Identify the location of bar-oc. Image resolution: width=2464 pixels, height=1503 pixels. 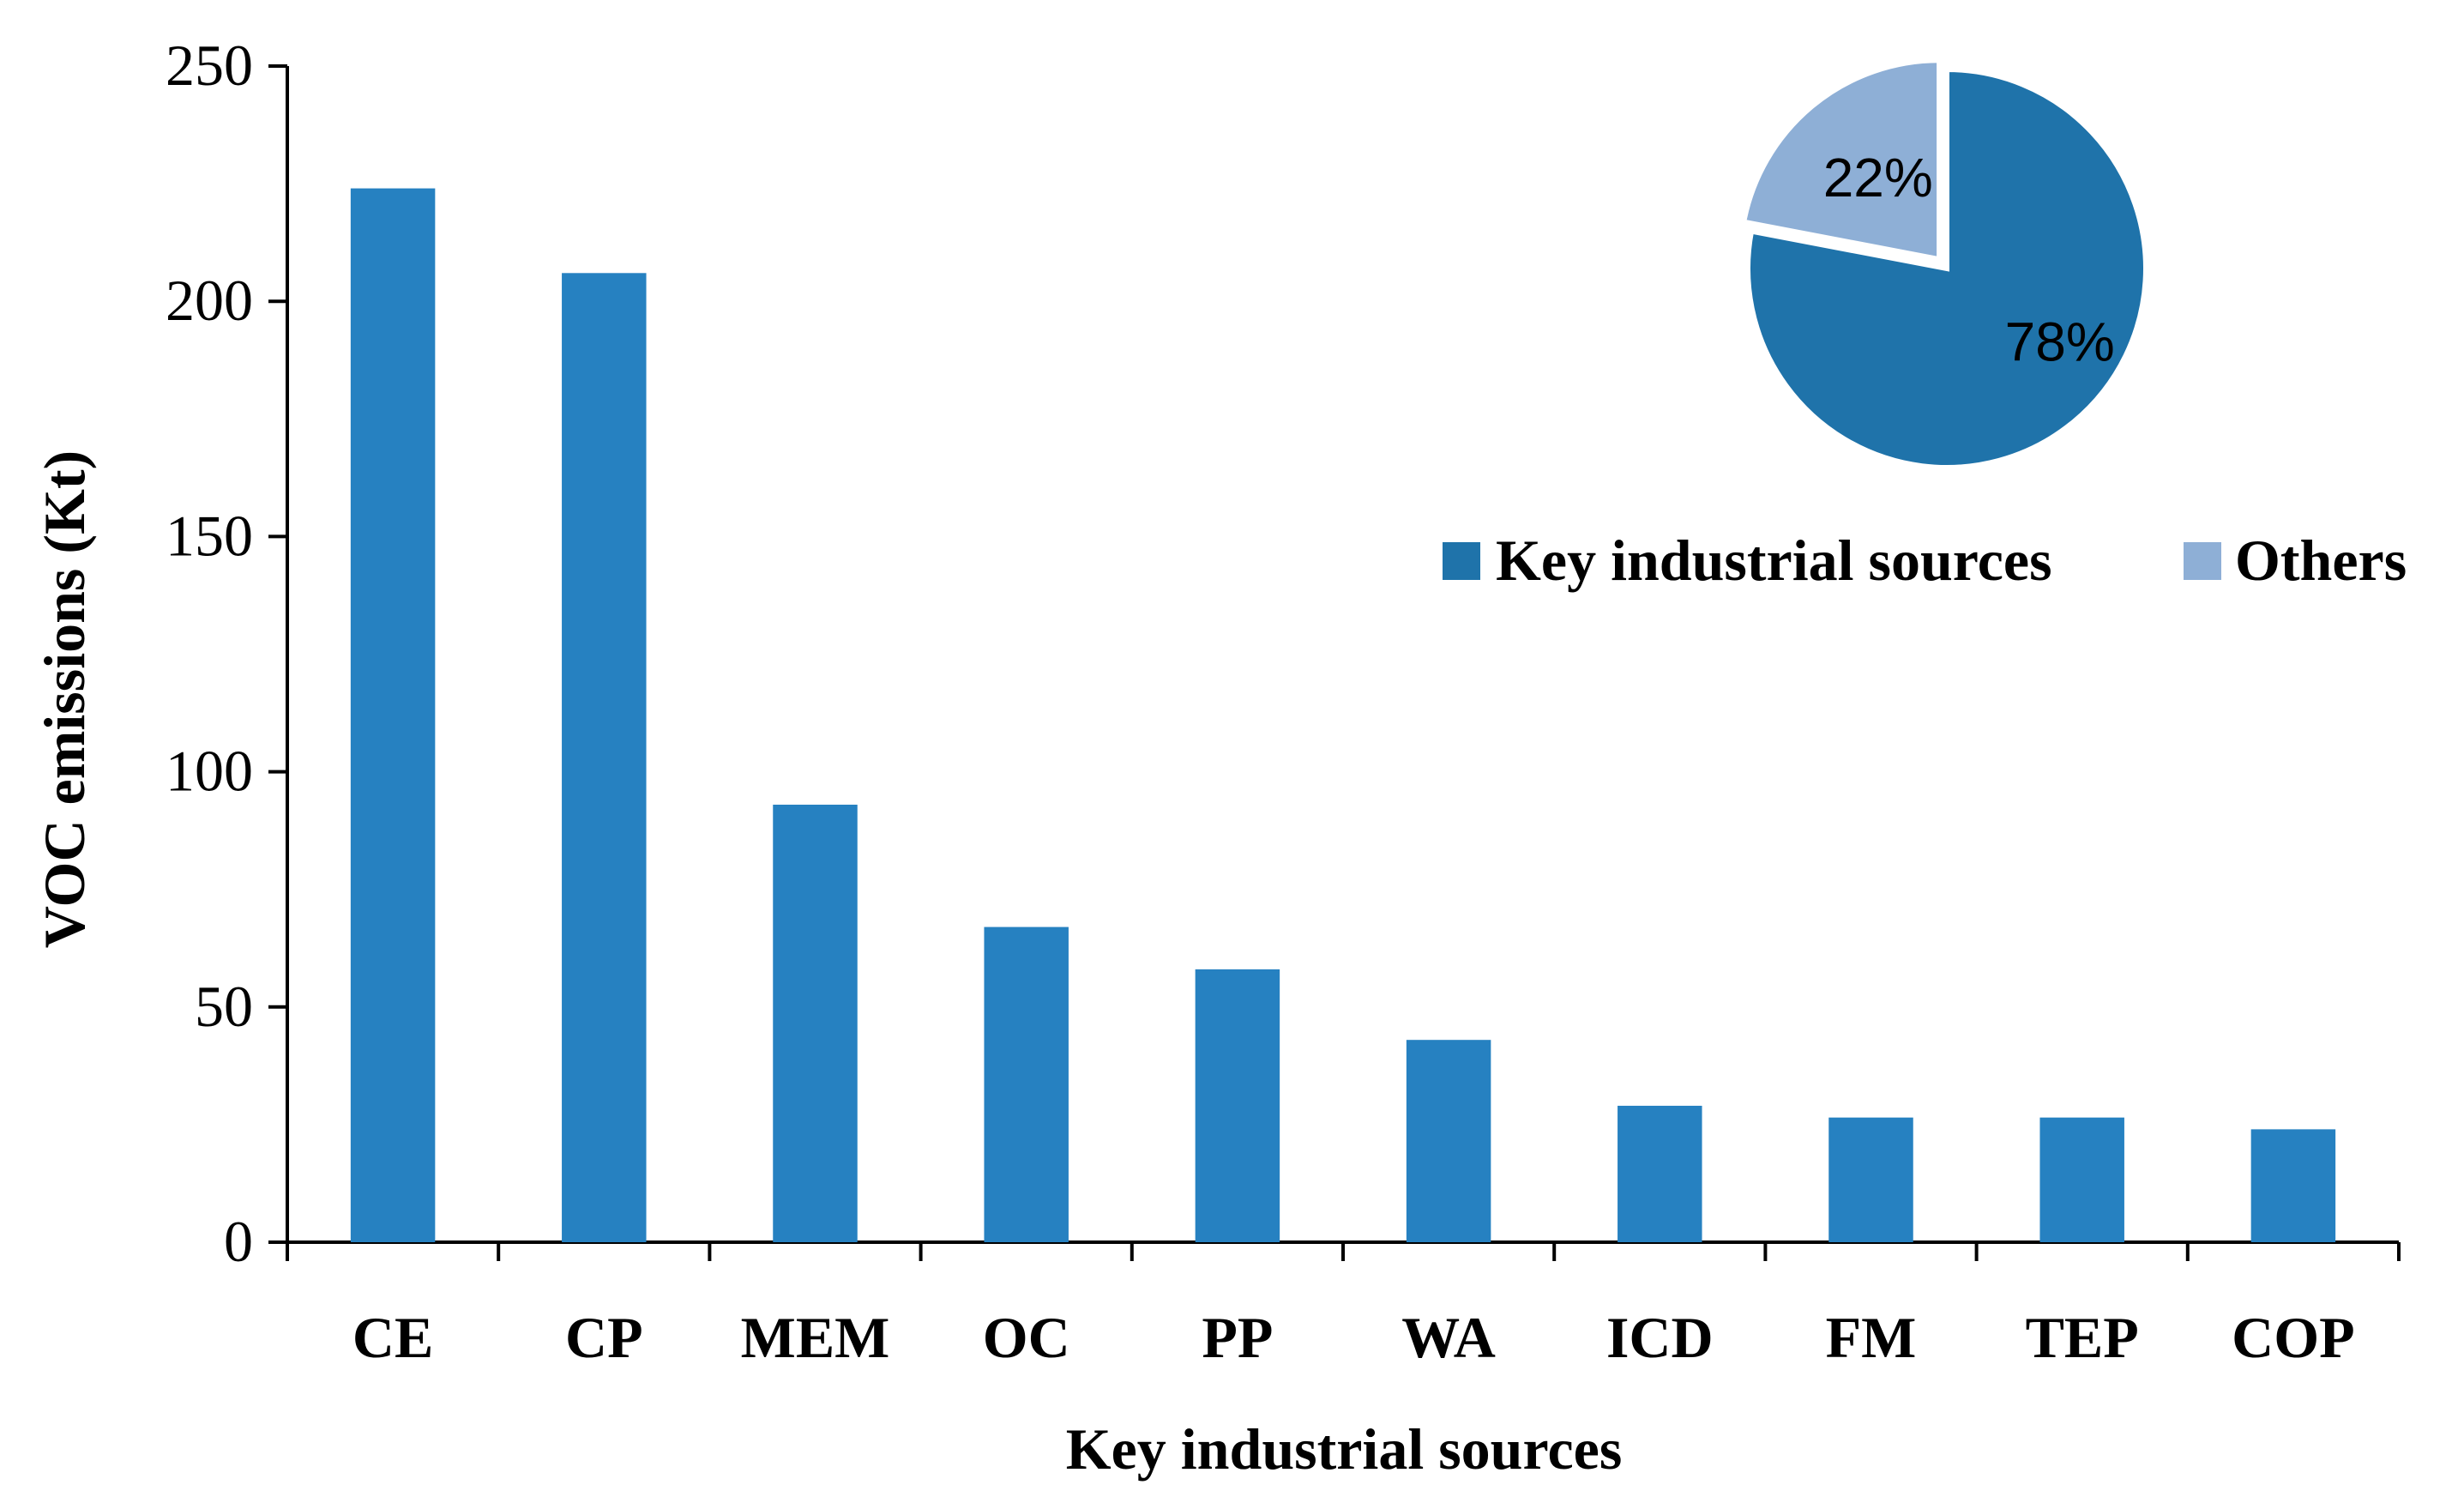
(1026, 1084).